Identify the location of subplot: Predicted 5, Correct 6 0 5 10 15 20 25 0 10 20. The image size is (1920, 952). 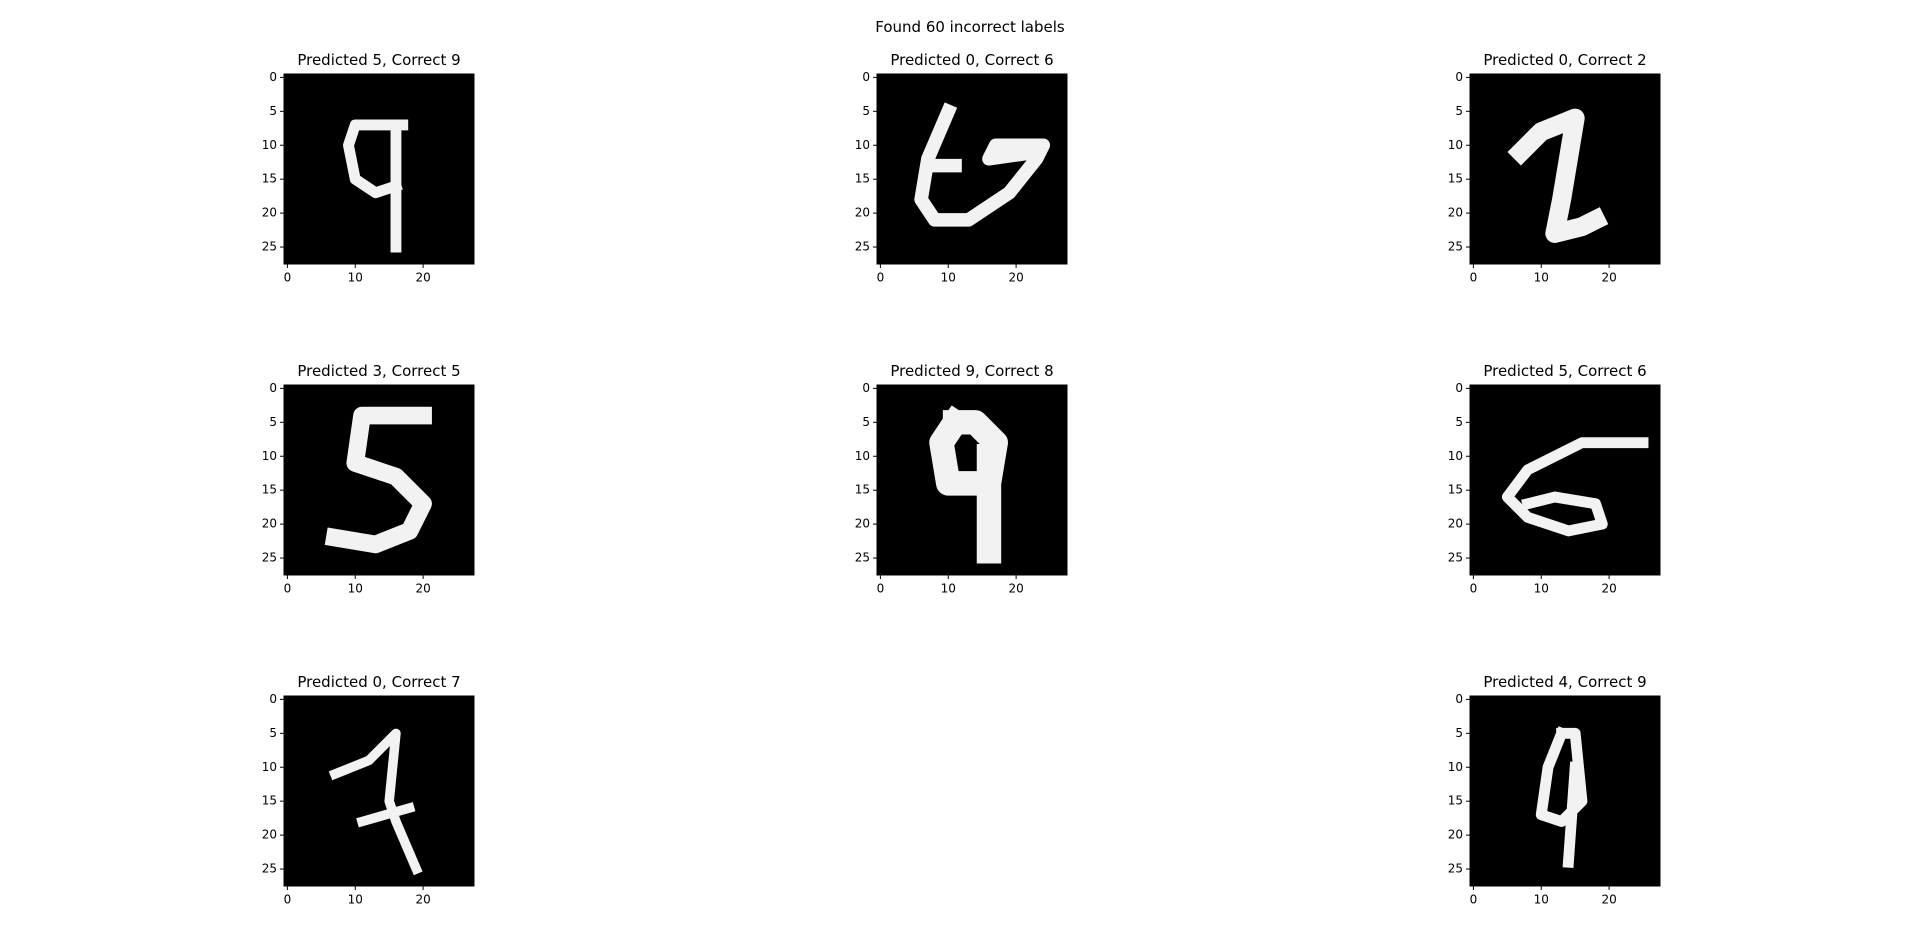
(1554, 479).